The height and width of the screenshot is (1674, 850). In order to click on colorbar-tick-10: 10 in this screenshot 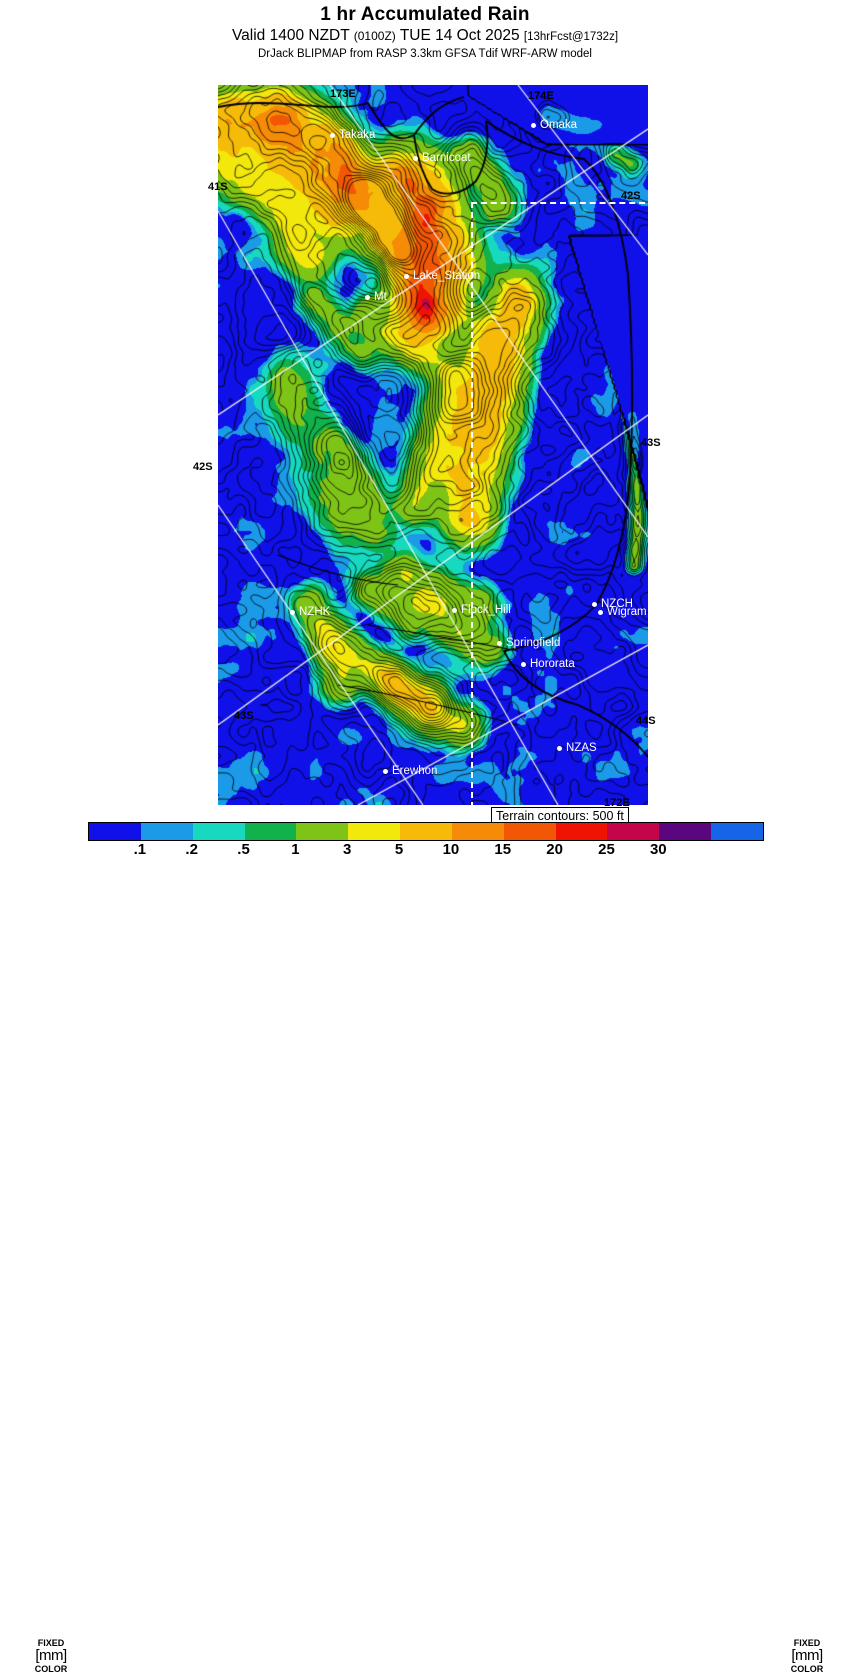, I will do `click(451, 849)`.